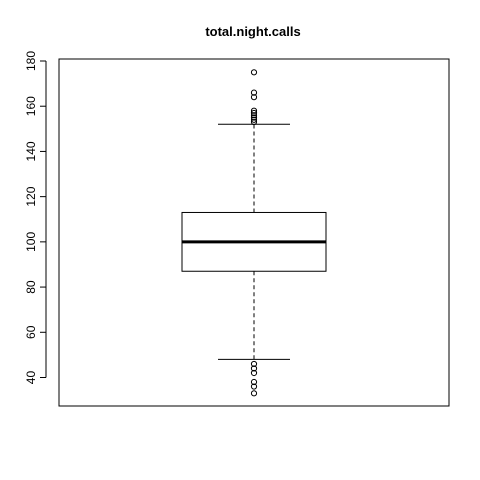 Image resolution: width=480 pixels, height=480 pixels. I want to click on y-axis: 40 60 80 100 120 140 160 180, so click(35, 218).